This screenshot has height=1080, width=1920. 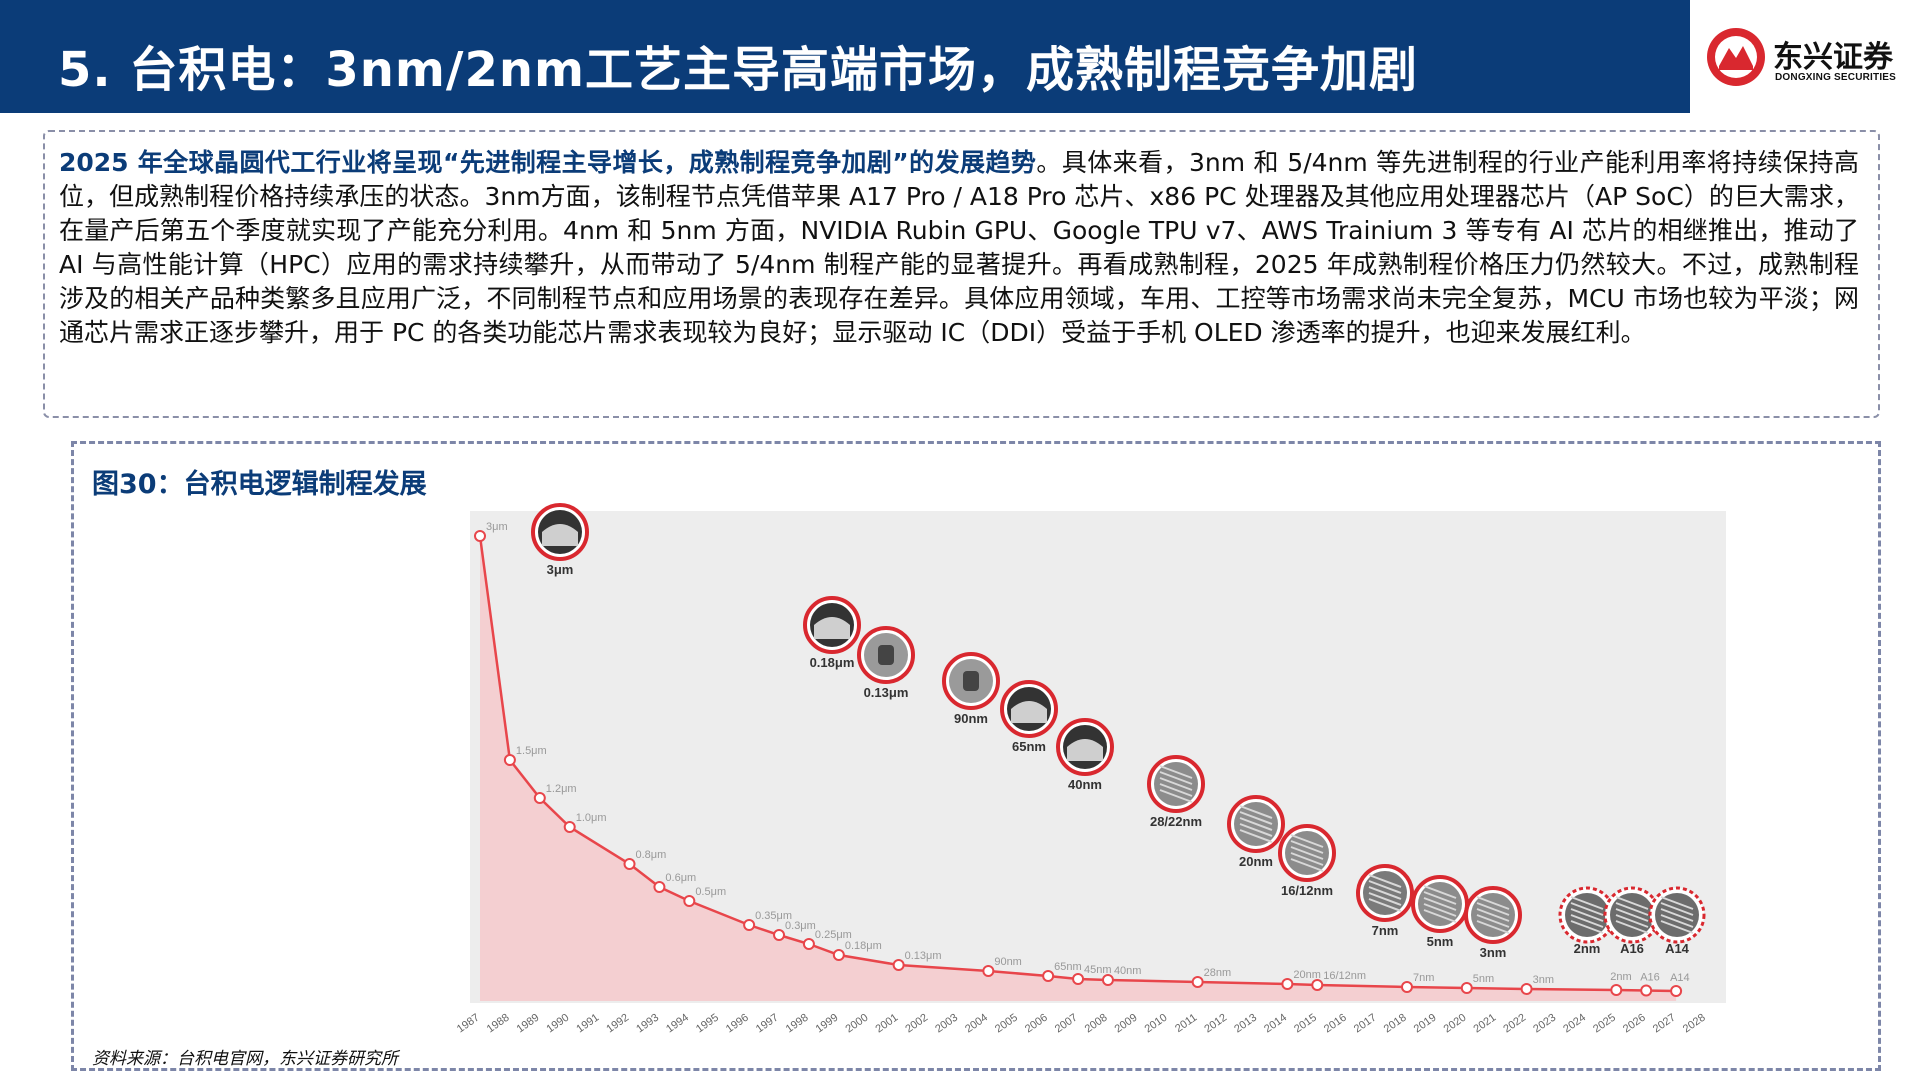 I want to click on x-tick-label: 1997, so click(x=767, y=1024).